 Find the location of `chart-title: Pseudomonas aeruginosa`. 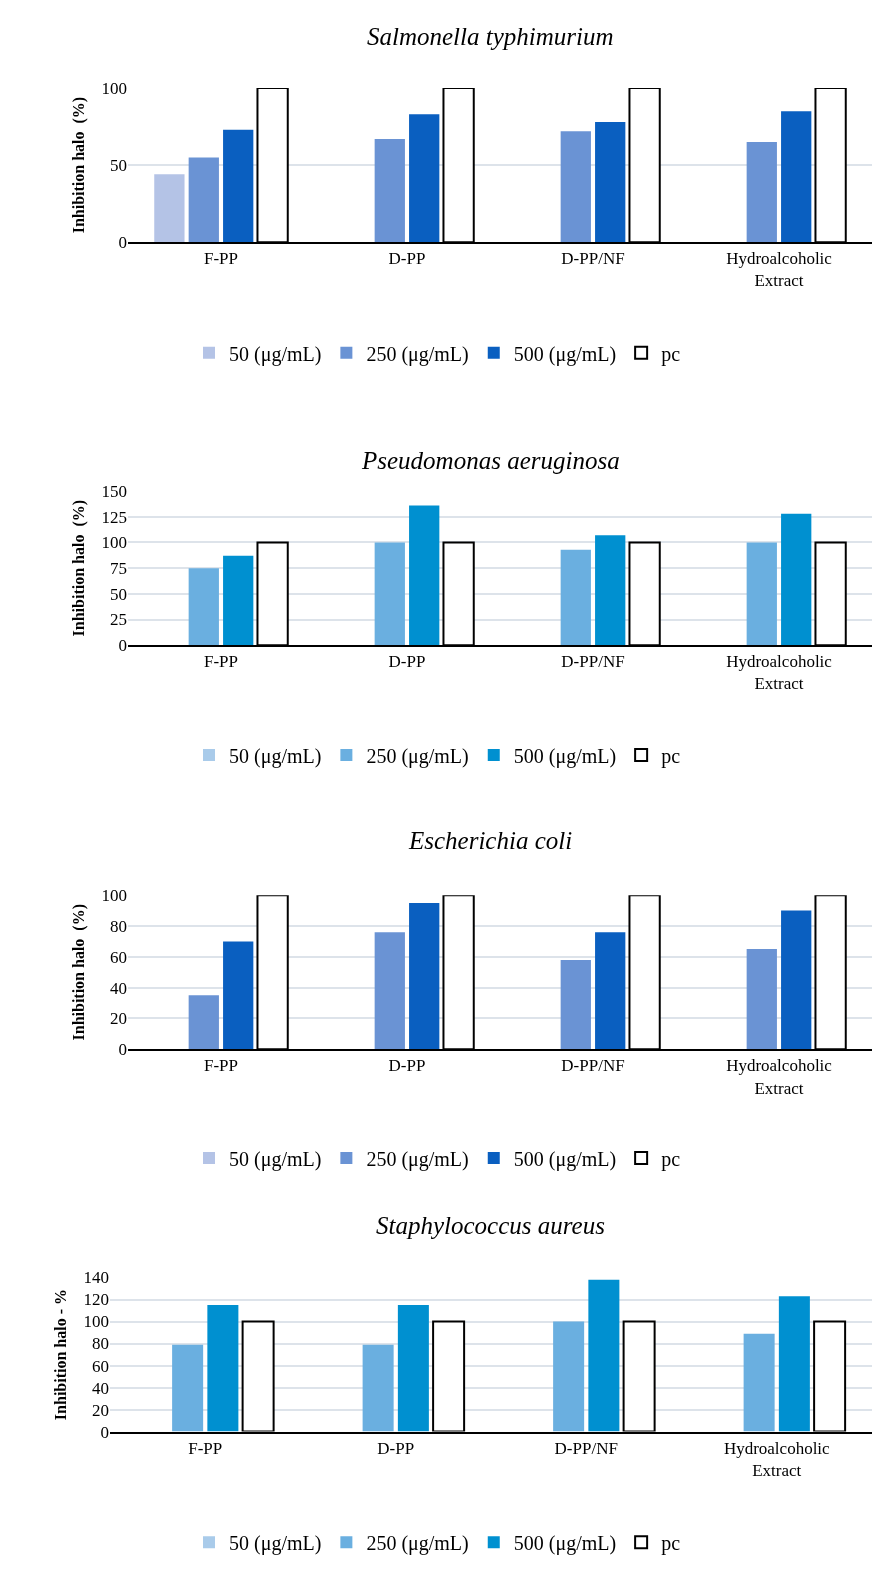

chart-title: Pseudomonas aeruginosa is located at coordinates (490, 460).